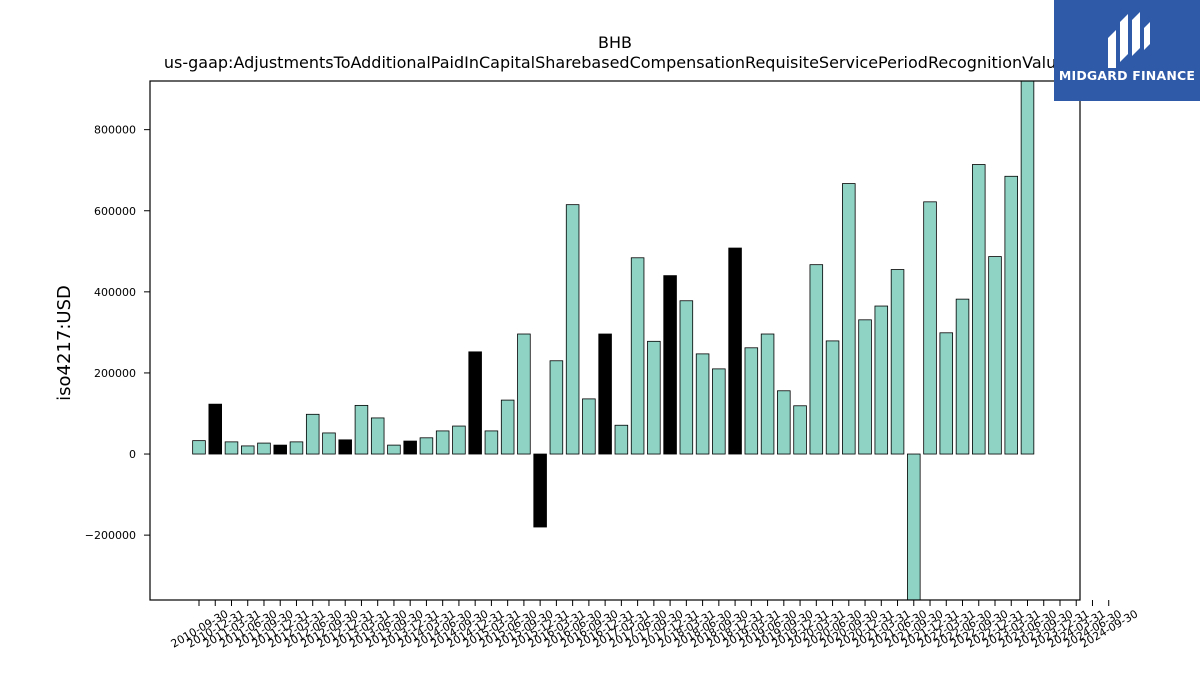 The image size is (1200, 675). I want to click on y-tick-label: 800000, so click(115, 130).